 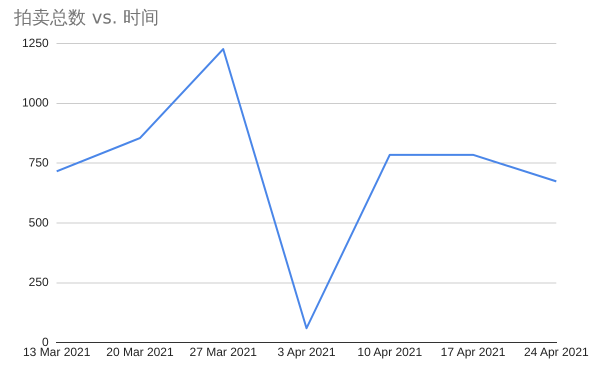 What do you see at coordinates (224, 352) in the screenshot?
I see `x-tick-label: 27 Mar 2021` at bounding box center [224, 352].